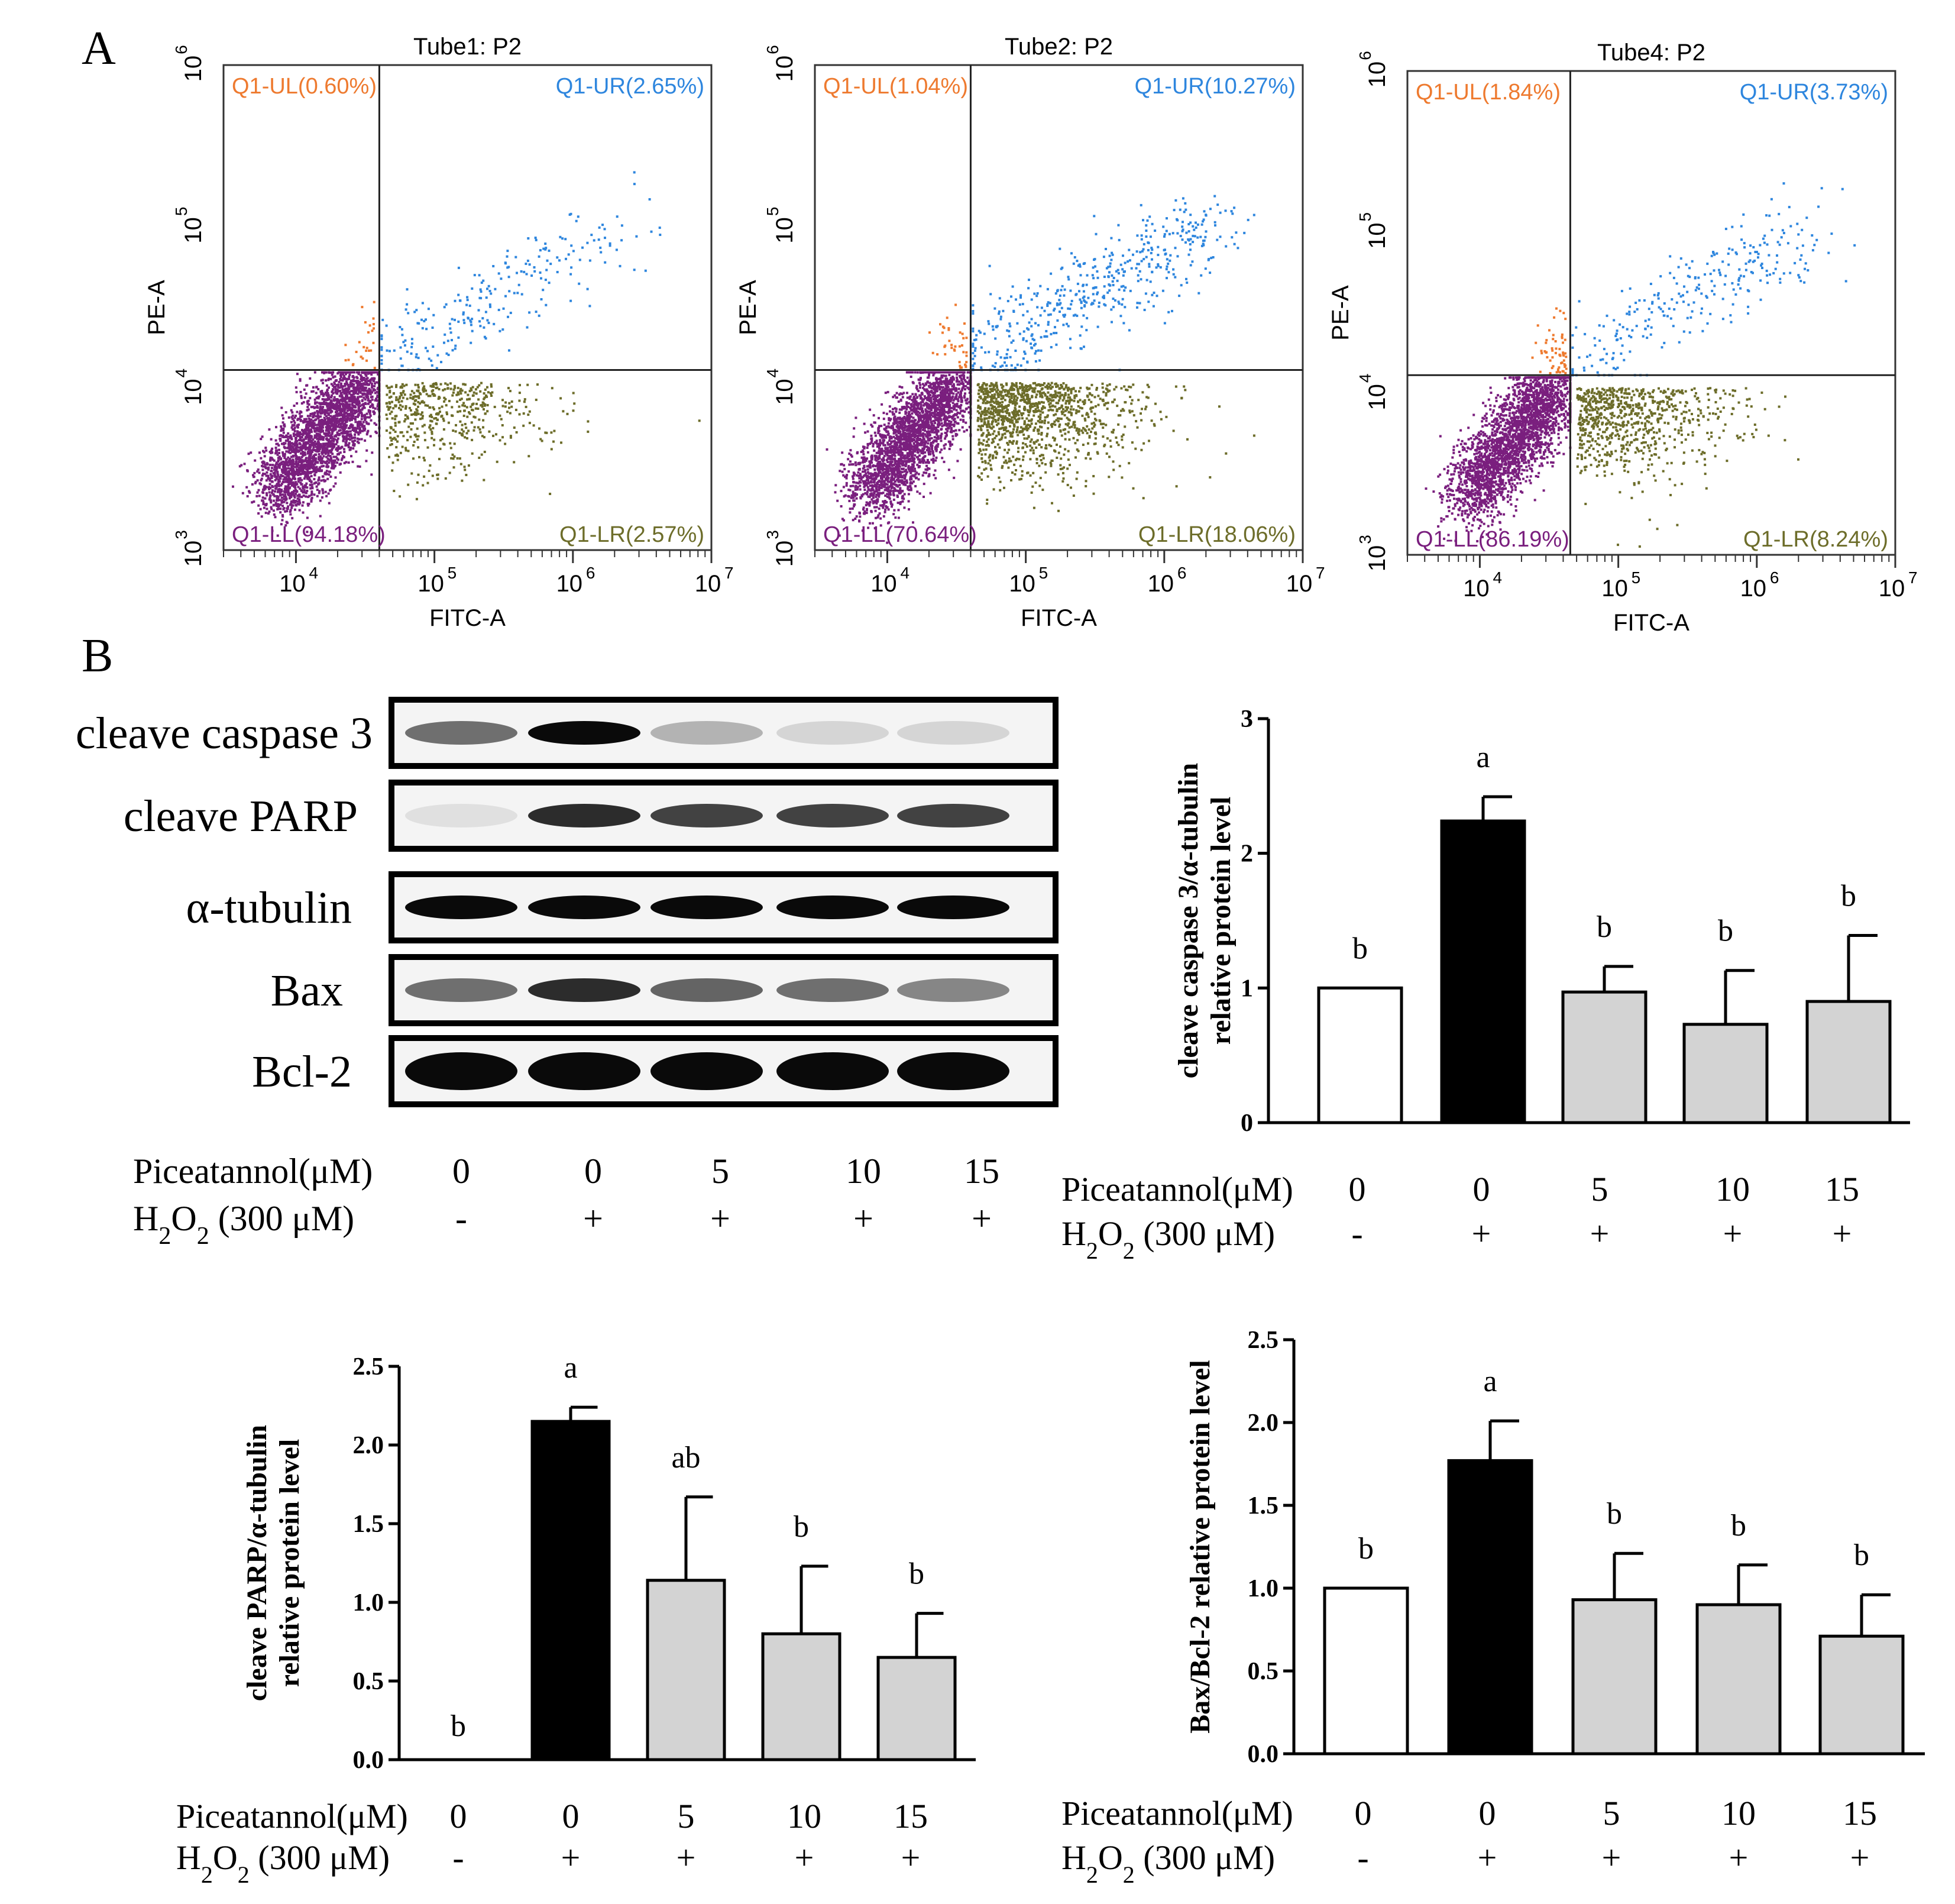  I want to click on flow-y-tick-exponent: 4, so click(181, 373).